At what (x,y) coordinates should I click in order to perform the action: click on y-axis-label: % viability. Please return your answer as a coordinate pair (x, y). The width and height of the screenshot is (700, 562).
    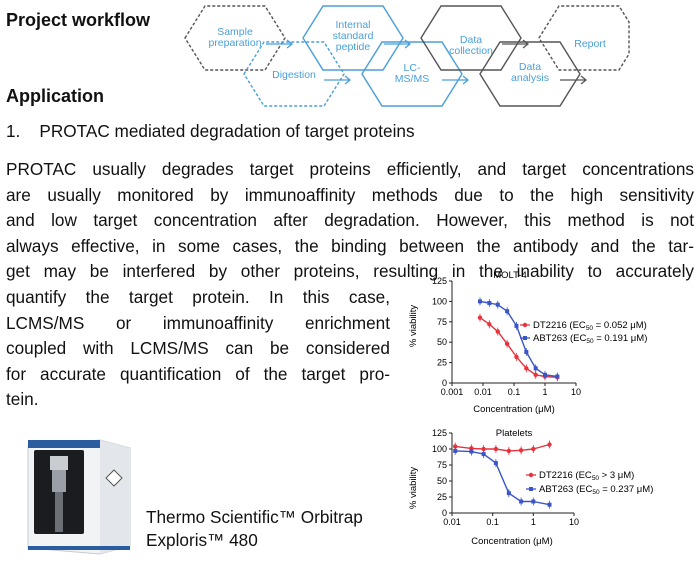
    Looking at the image, I should click on (413, 488).